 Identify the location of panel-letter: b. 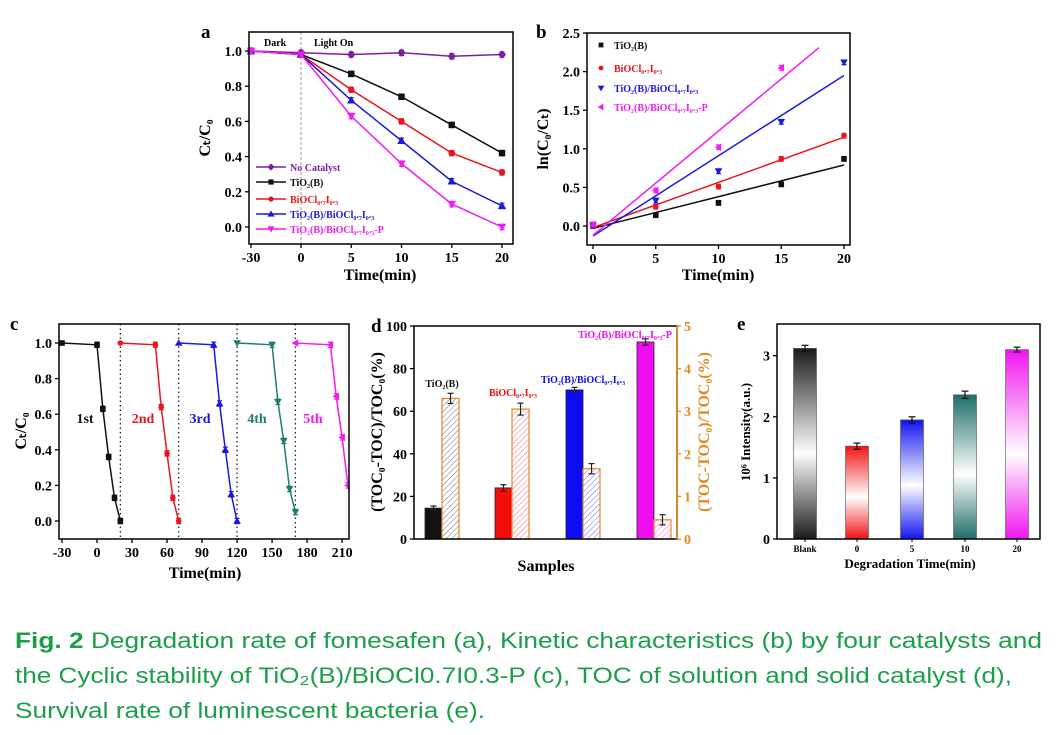
(541, 32).